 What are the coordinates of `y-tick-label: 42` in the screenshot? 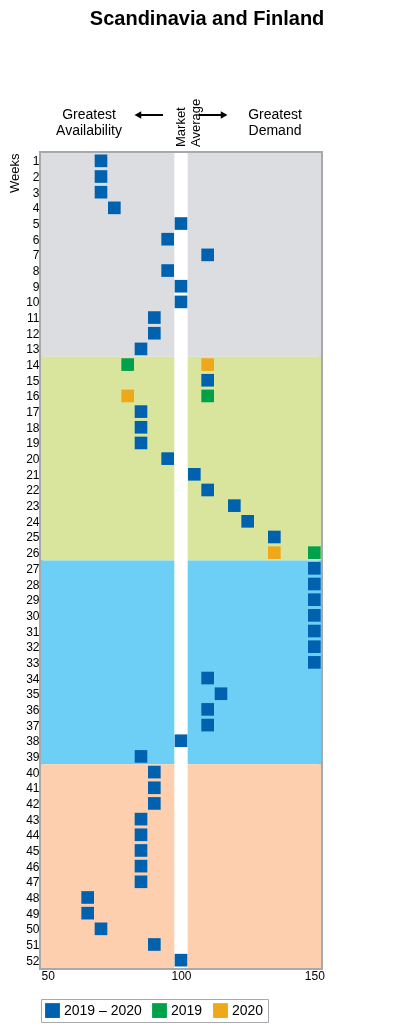 It's located at (33, 803).